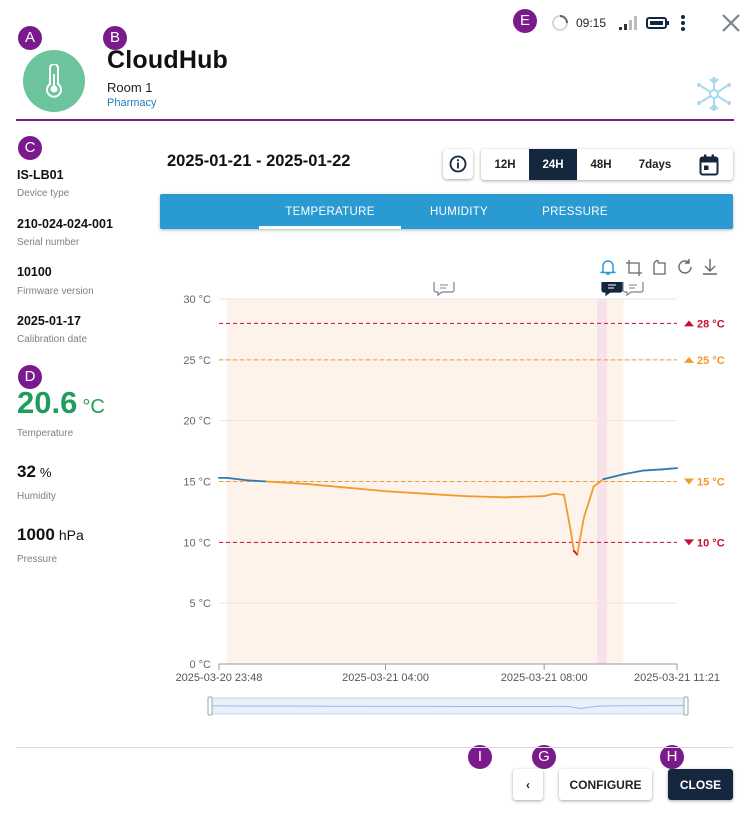  I want to click on download-icon, so click(710, 267).